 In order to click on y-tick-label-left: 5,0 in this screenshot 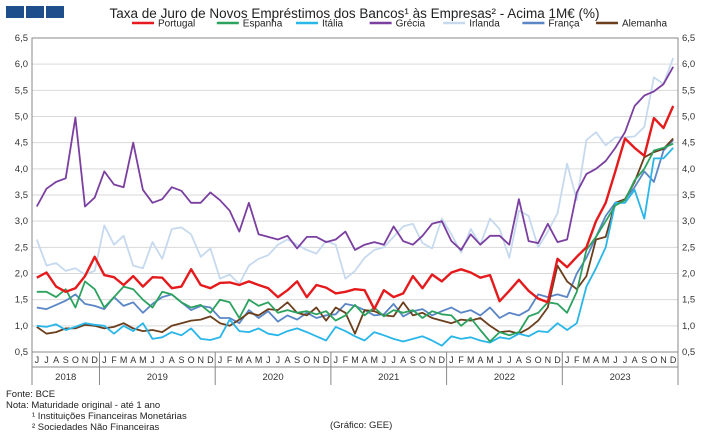, I will do `click(21, 117)`.